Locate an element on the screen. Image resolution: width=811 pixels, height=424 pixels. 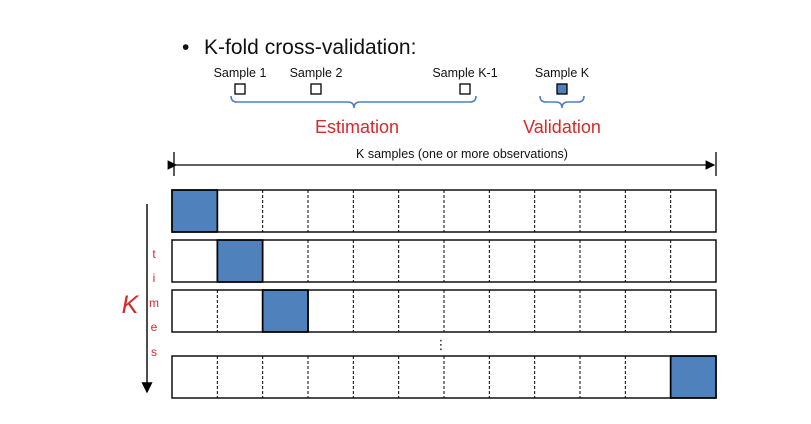
sample-label-1: Sample 1 is located at coordinates (240, 73).